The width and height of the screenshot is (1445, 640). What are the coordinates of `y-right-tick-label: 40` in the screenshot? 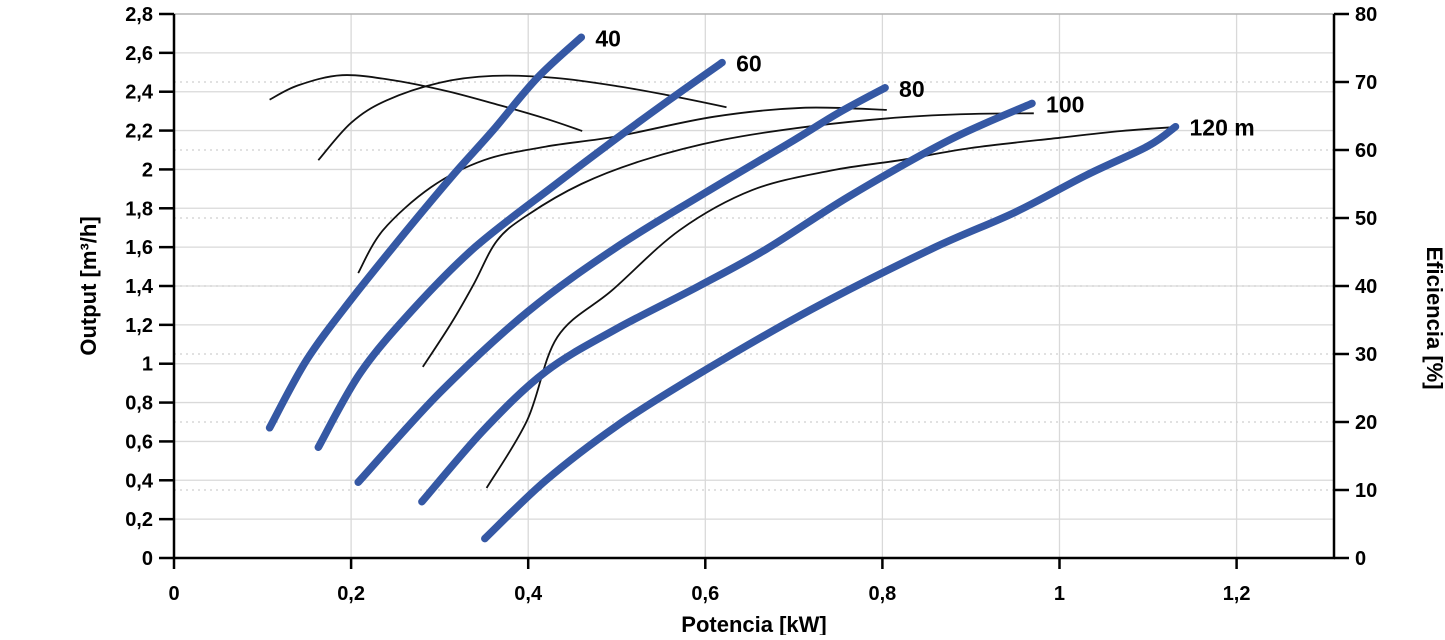 It's located at (1366, 287).